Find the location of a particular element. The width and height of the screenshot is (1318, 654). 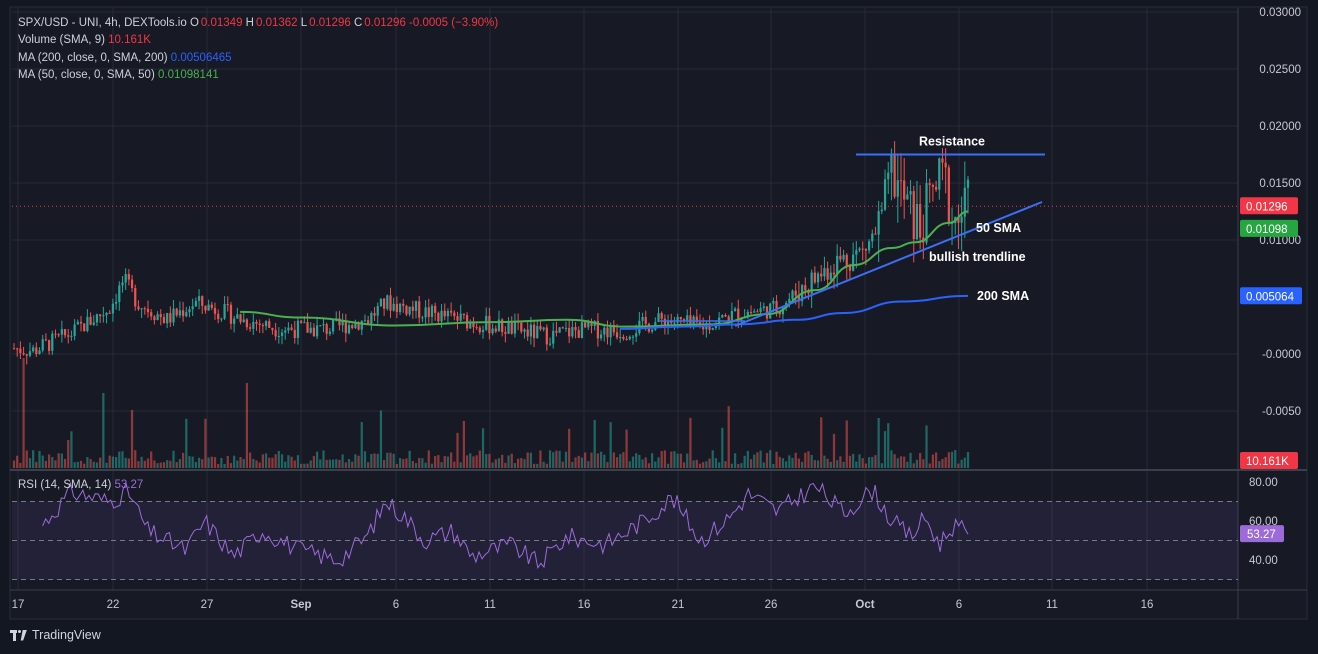

rsi-line is located at coordinates (505, 525).